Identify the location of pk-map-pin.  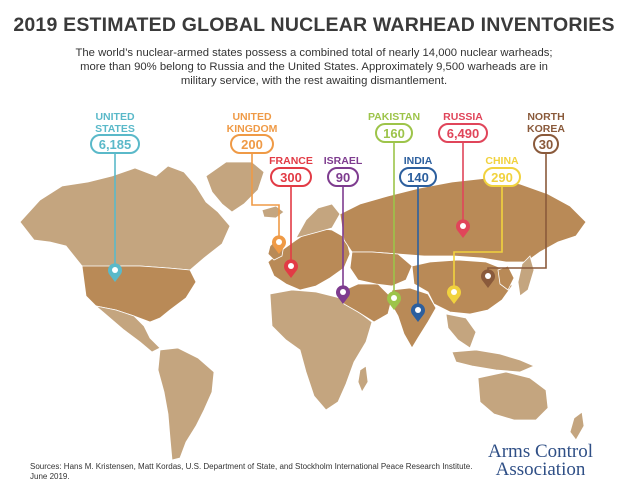
(394, 300).